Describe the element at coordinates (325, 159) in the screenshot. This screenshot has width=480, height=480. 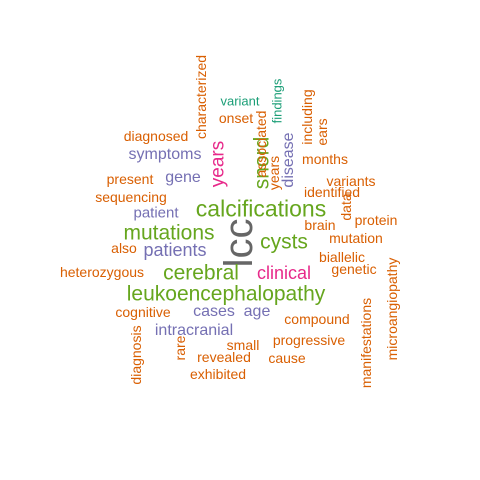
I see `word-months: months` at that location.